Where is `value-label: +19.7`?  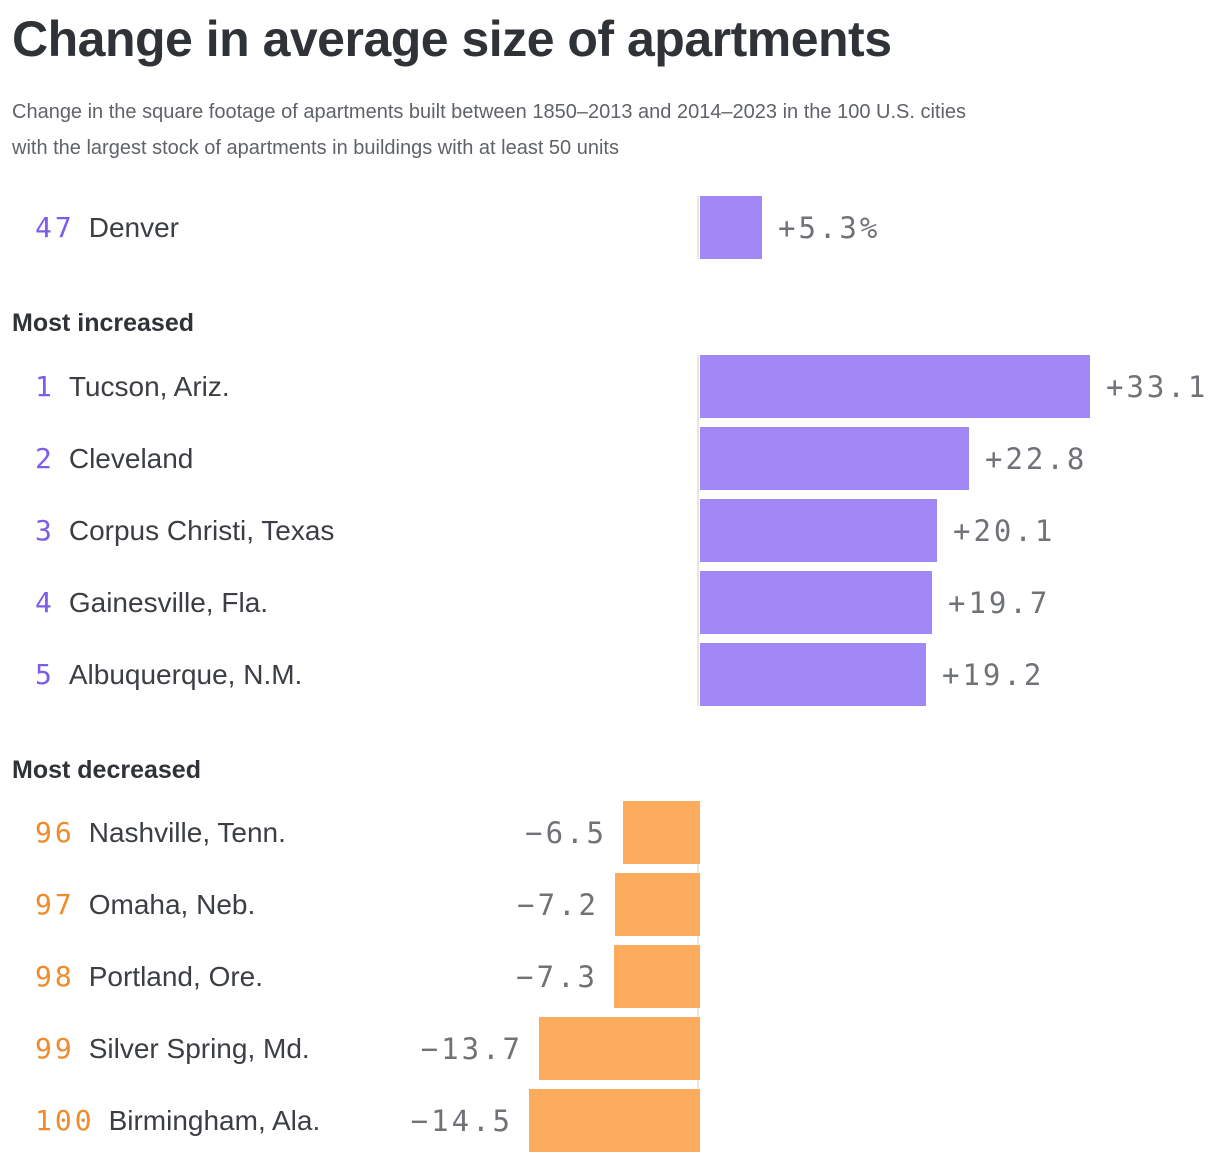 value-label: +19.7 is located at coordinates (999, 602).